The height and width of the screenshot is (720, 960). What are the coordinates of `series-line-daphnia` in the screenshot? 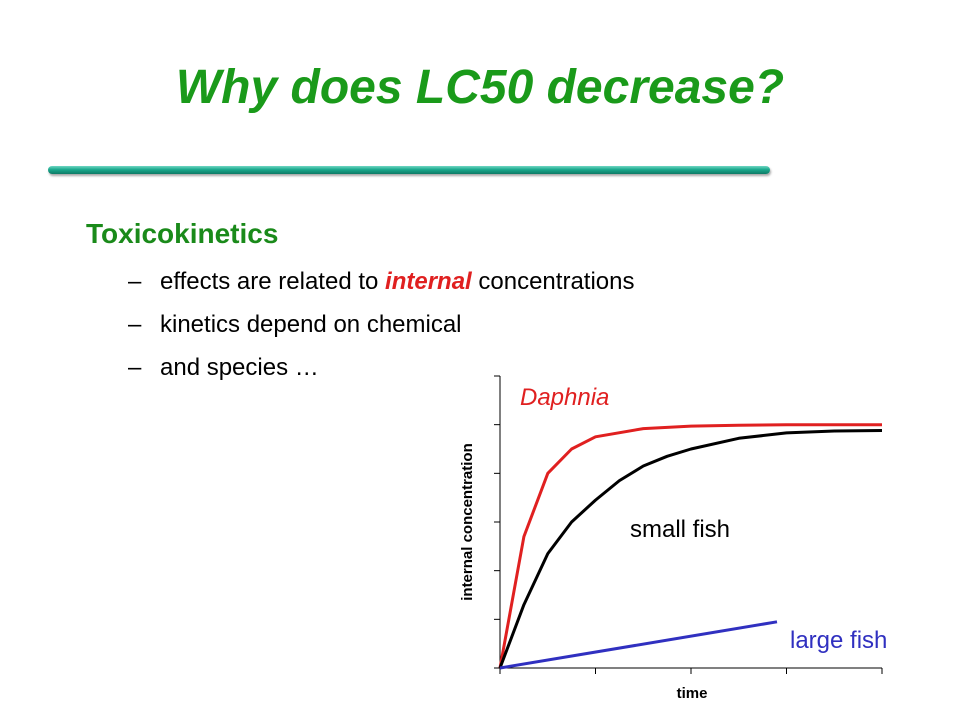 It's located at (690, 546).